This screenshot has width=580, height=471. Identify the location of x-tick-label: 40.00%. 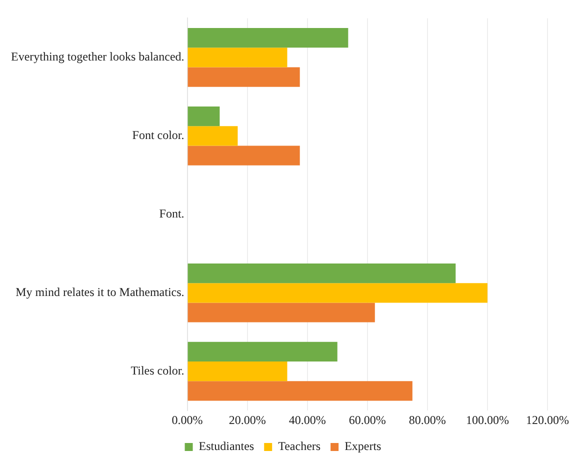
(307, 419).